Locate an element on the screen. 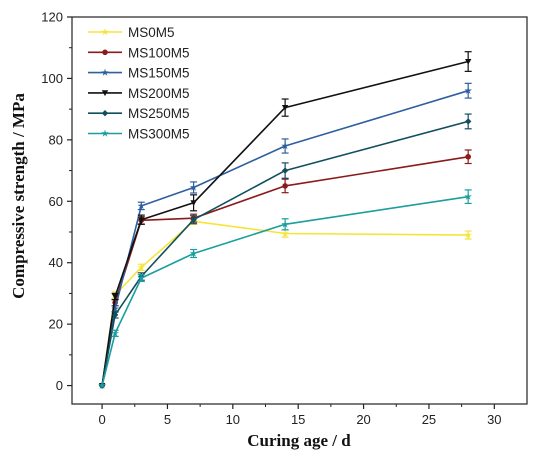 The image size is (550, 459). legend-entry-MS300M5: MS300M5 is located at coordinates (139, 134).